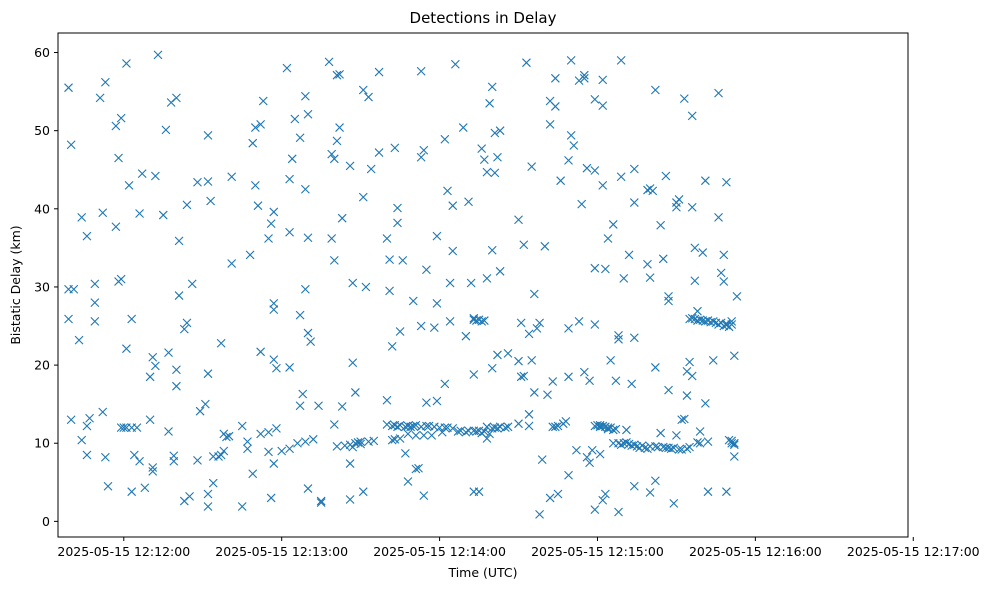 The image size is (989, 590). Describe the element at coordinates (42, 286) in the screenshot. I see `y-tick-label: 30` at that location.